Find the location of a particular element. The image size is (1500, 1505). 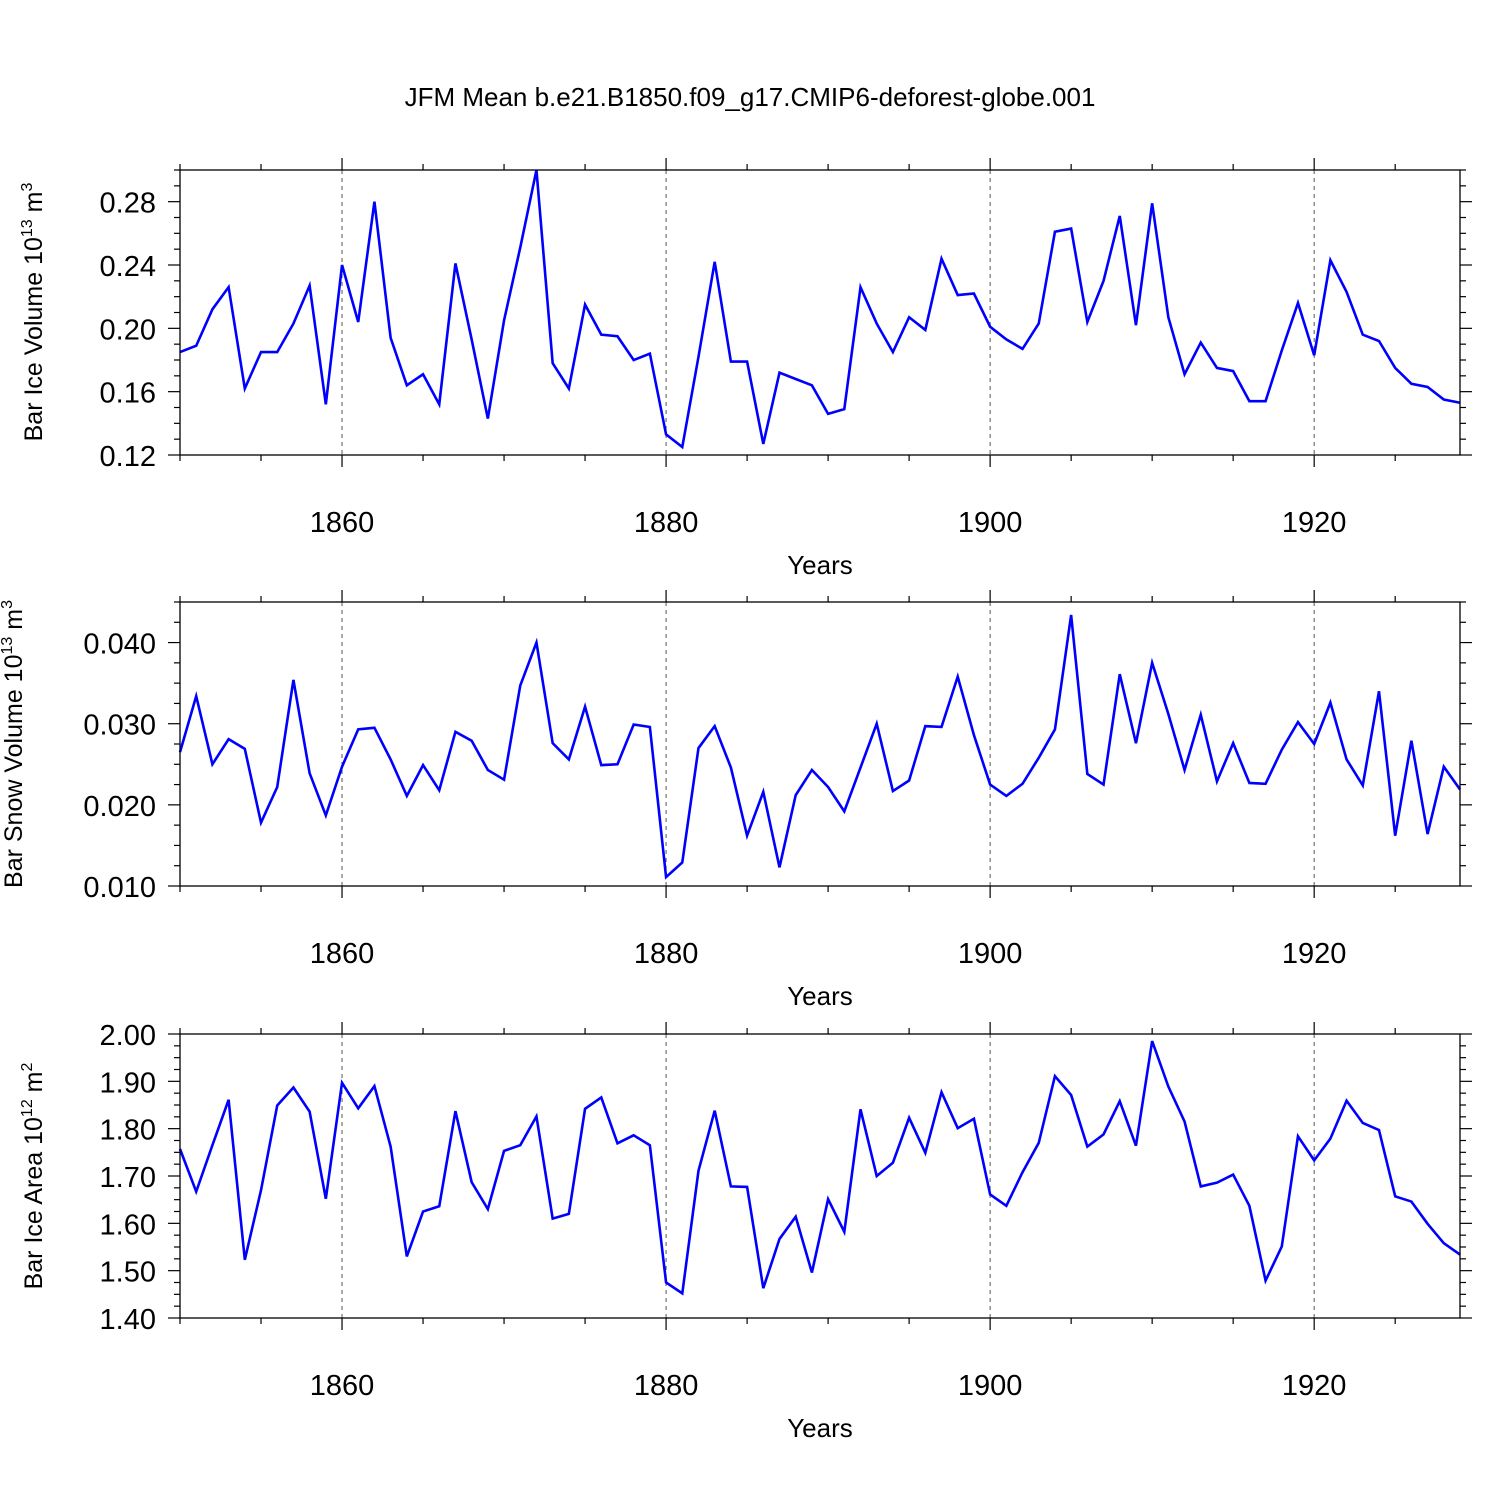

snow-volume-y-tick-label: 0.010 is located at coordinates (119, 888).